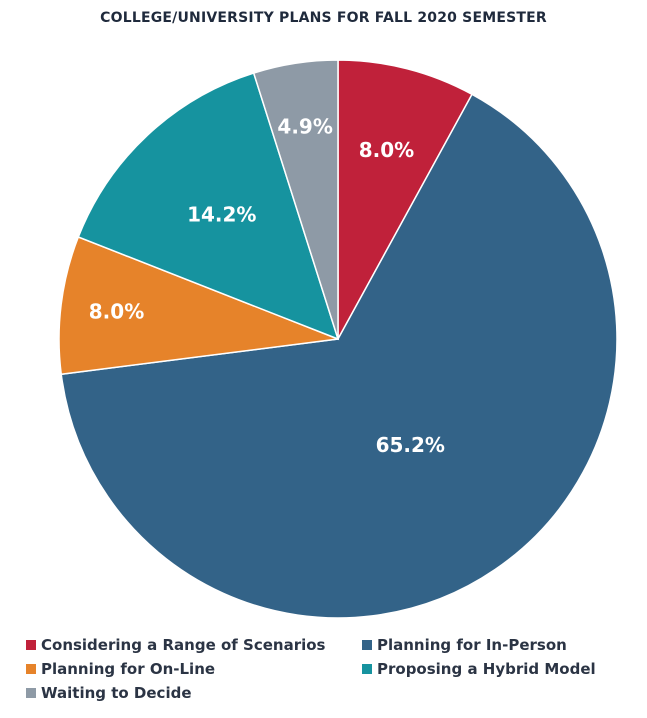  Describe the element at coordinates (221, 215) in the screenshot. I see `slice-label-4: 14.2%` at that location.